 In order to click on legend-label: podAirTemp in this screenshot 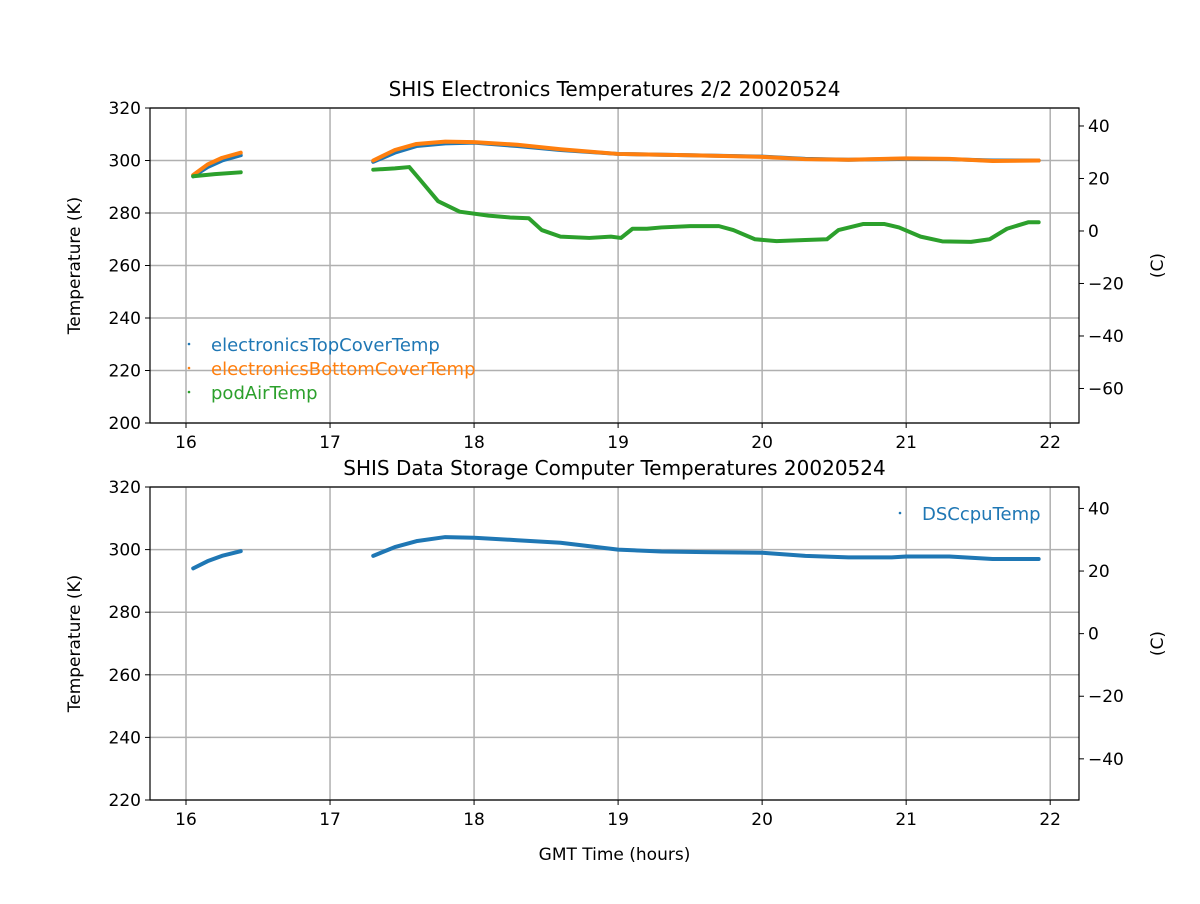, I will do `click(264, 393)`.